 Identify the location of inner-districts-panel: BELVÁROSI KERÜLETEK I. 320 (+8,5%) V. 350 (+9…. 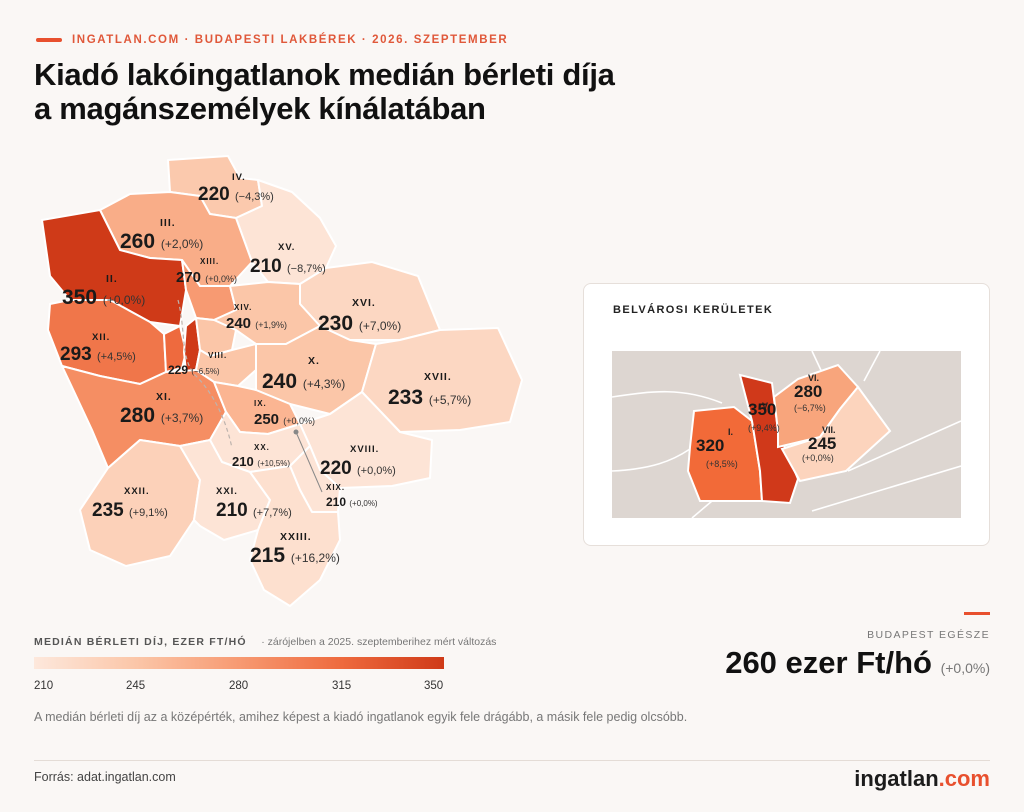
(786, 414).